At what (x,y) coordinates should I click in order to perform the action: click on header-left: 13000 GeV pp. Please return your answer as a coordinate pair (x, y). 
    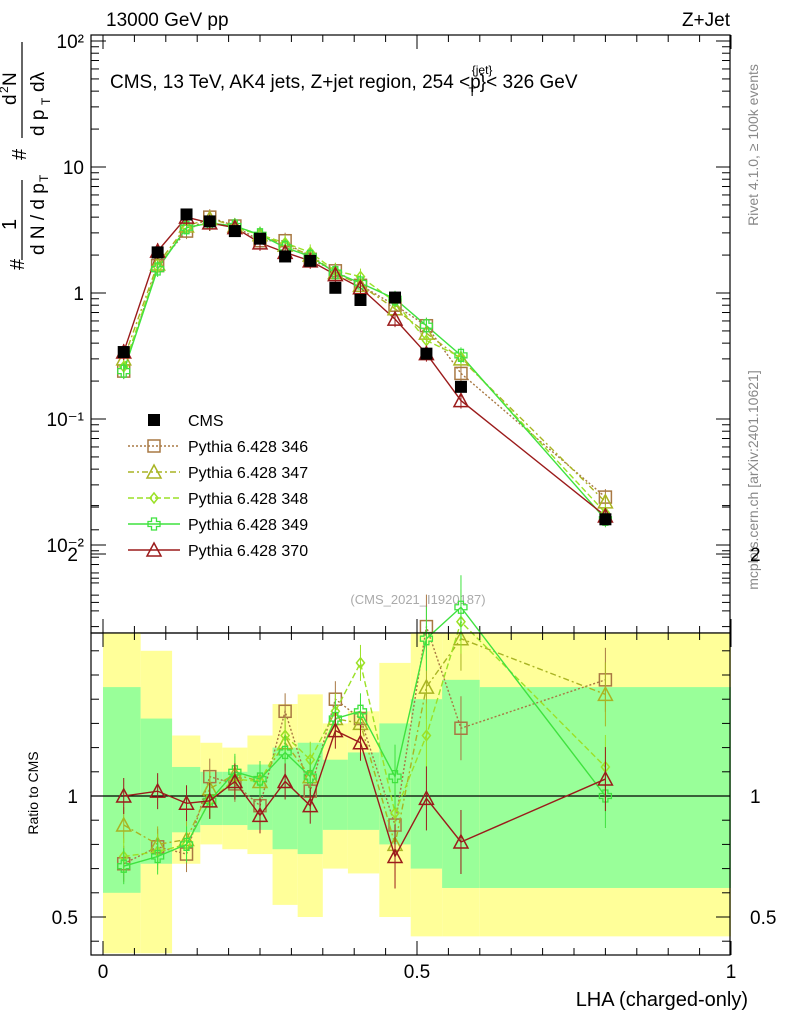
    Looking at the image, I should click on (167, 20).